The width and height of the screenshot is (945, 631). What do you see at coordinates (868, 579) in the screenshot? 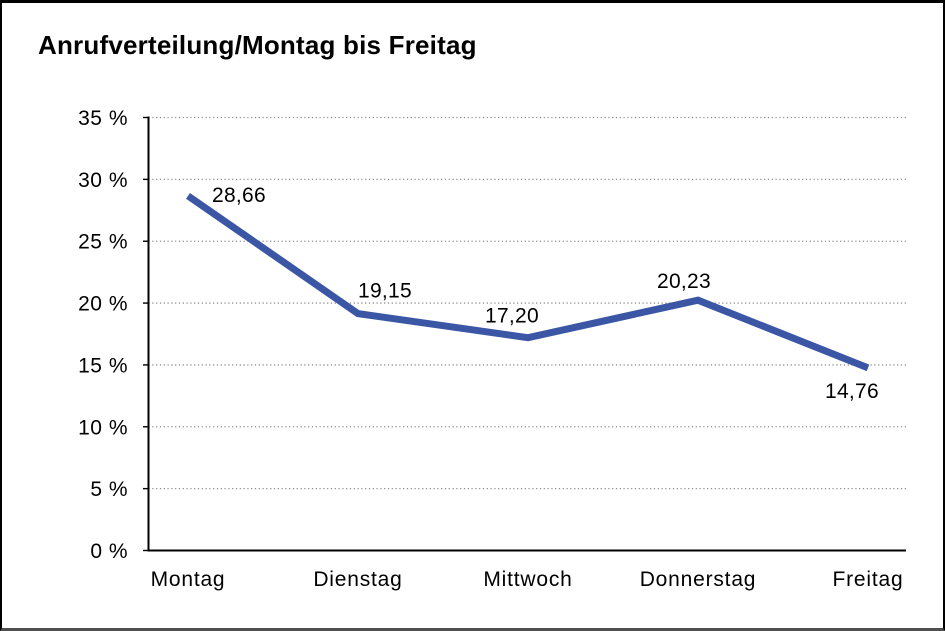
I see `x-category-label: Freitag` at bounding box center [868, 579].